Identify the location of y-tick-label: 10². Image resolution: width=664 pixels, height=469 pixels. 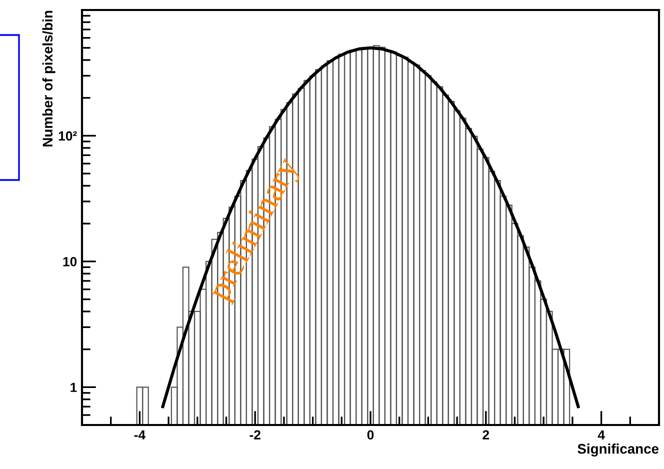
(67, 136).